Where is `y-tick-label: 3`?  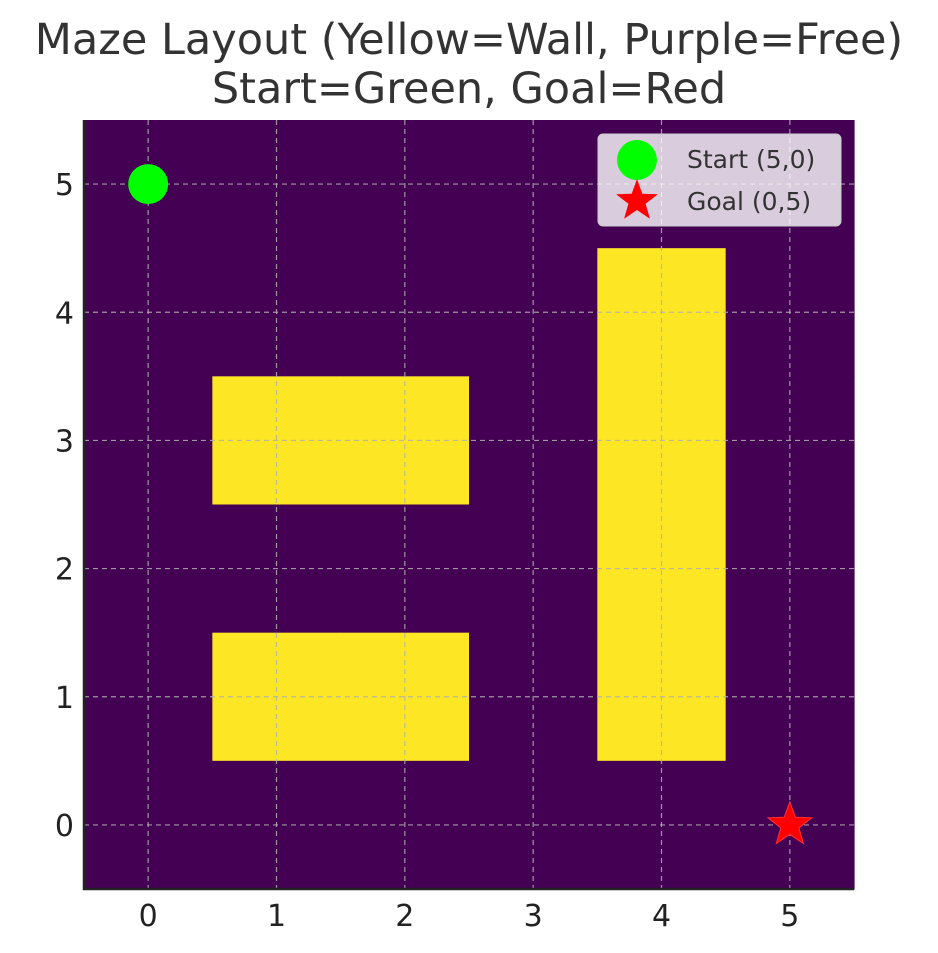
y-tick-label: 3 is located at coordinates (64, 441).